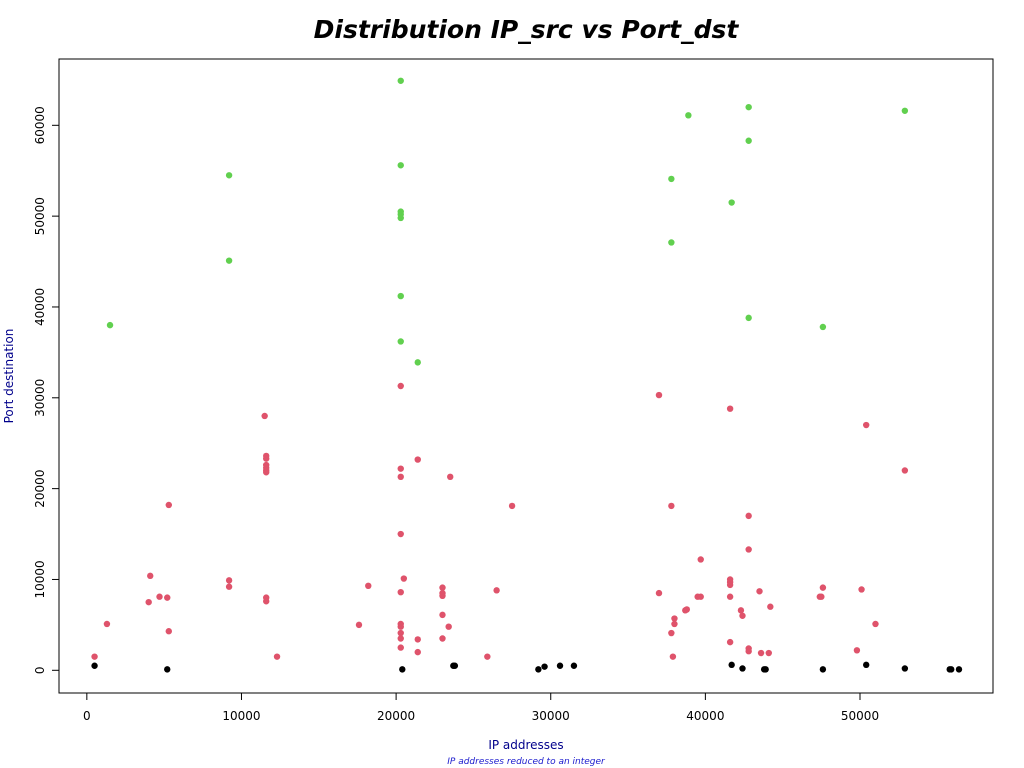  Describe the element at coordinates (481, 708) in the screenshot. I see `x-axis: 0 10000 20000 30000 40000 50000` at that location.